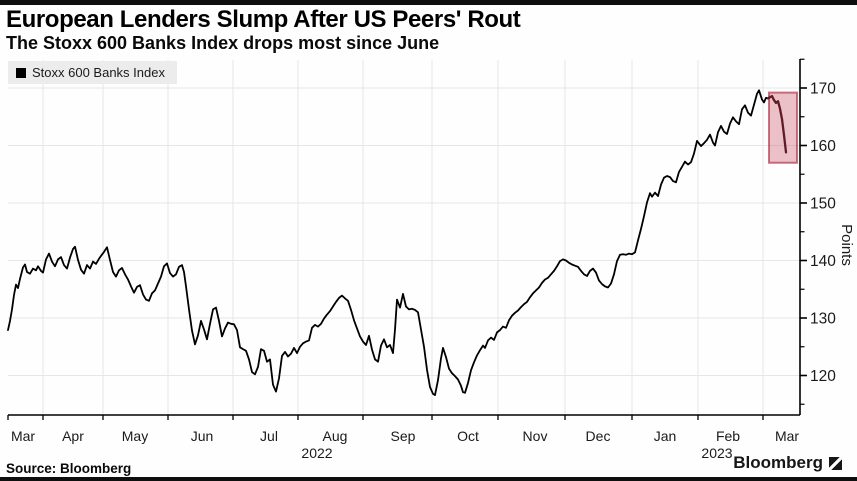 The height and width of the screenshot is (481, 857). I want to click on year-label: 2023, so click(716, 453).